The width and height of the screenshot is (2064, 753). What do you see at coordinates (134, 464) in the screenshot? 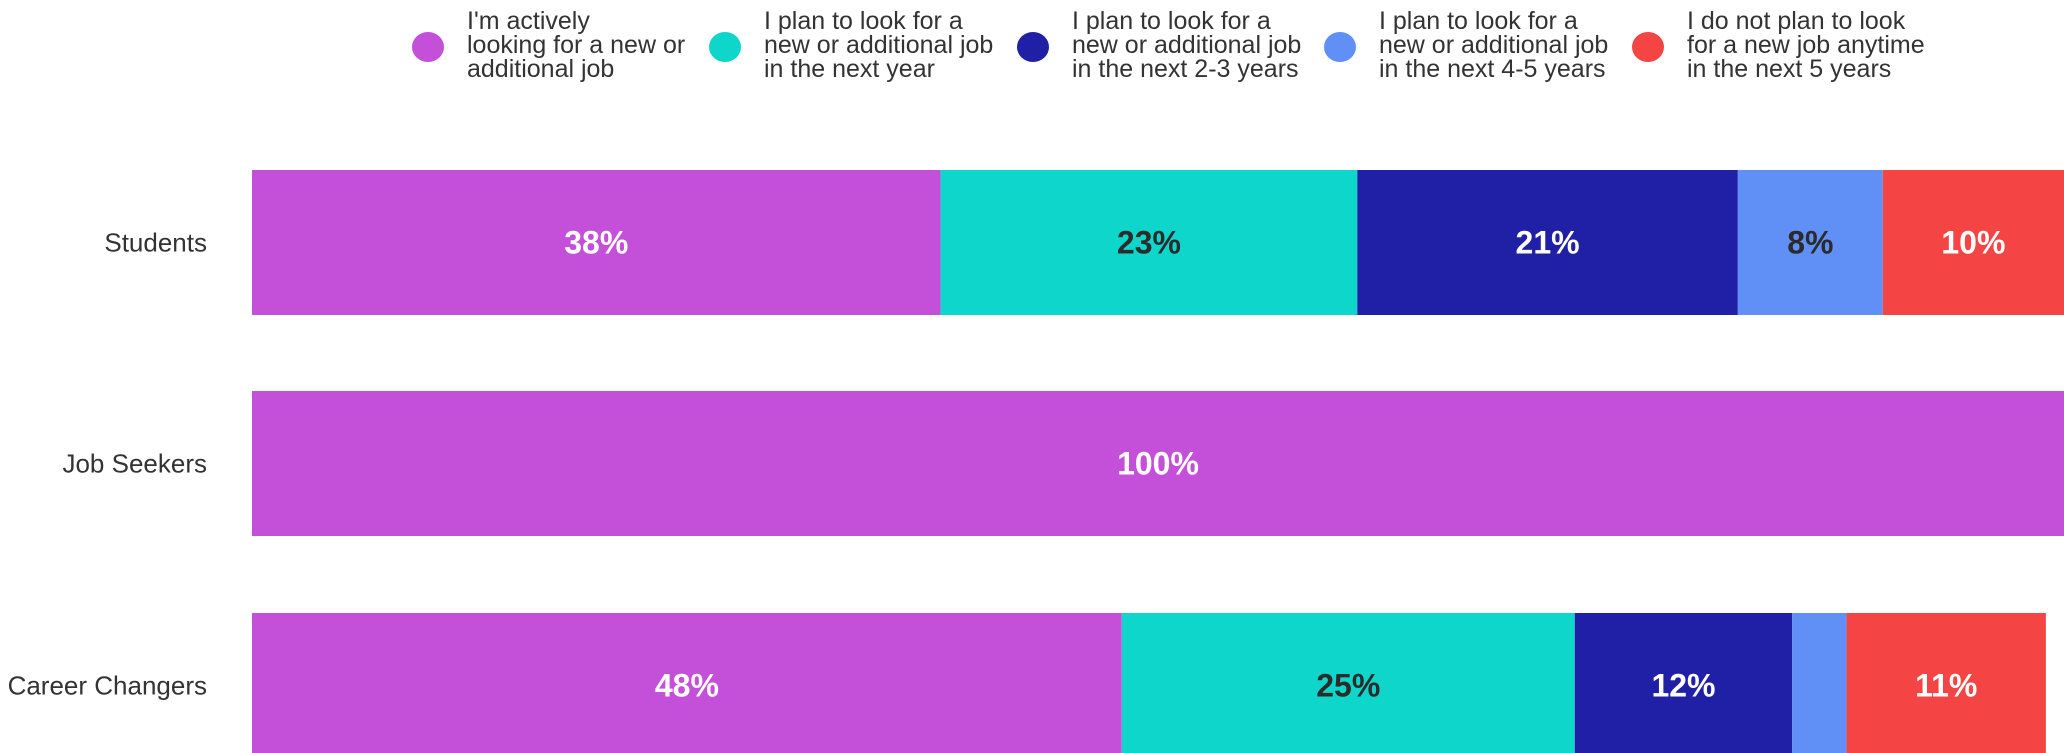
I see `category-label: Job Seekers` at bounding box center [134, 464].